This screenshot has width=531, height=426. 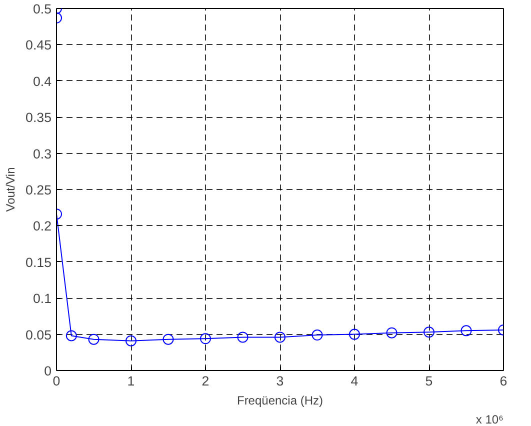 I want to click on y-tick-label: 0.5, so click(x=42, y=9).